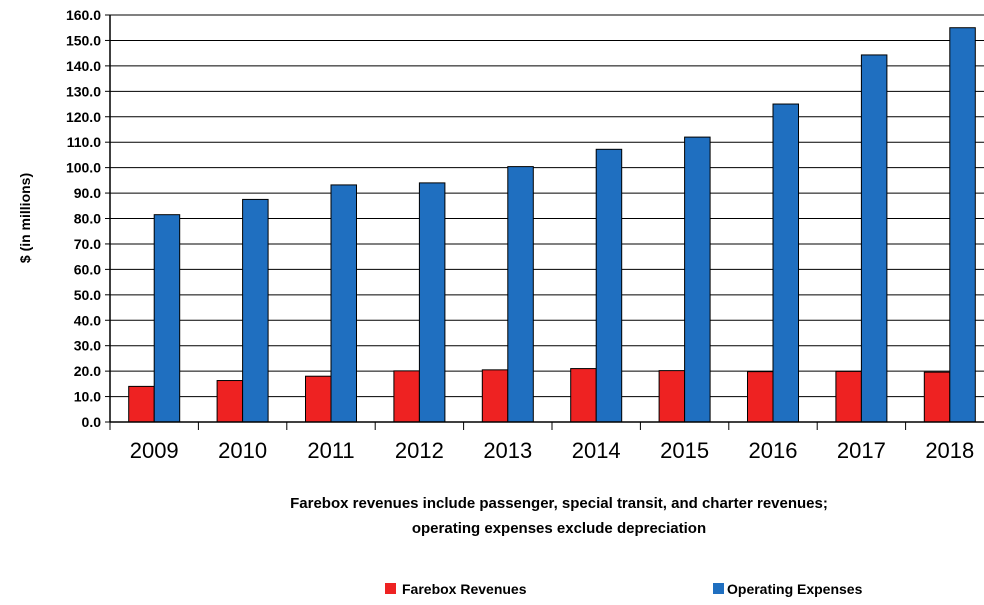  What do you see at coordinates (773, 450) in the screenshot?
I see `x-tick-label-2016: 2016` at bounding box center [773, 450].